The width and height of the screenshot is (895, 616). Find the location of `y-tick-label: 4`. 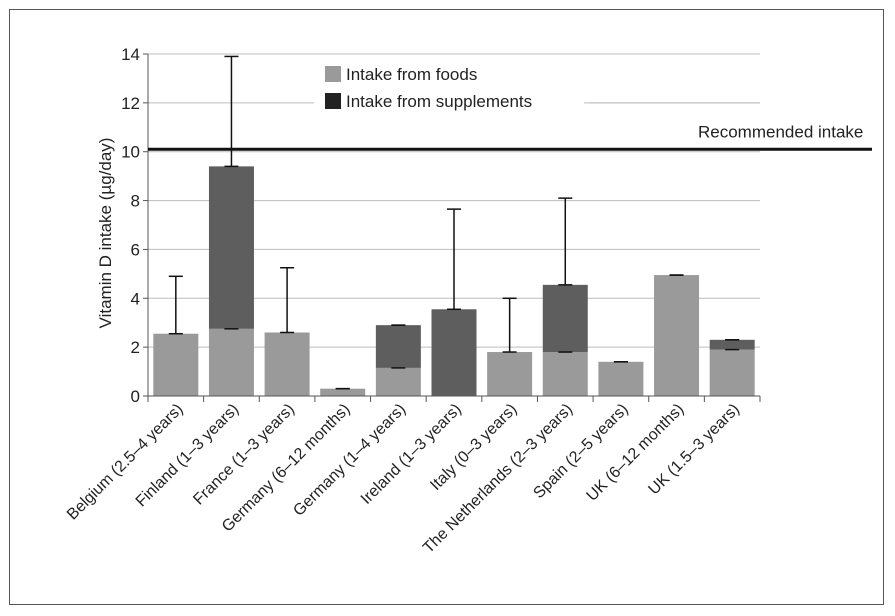

y-tick-label: 4 is located at coordinates (135, 298).